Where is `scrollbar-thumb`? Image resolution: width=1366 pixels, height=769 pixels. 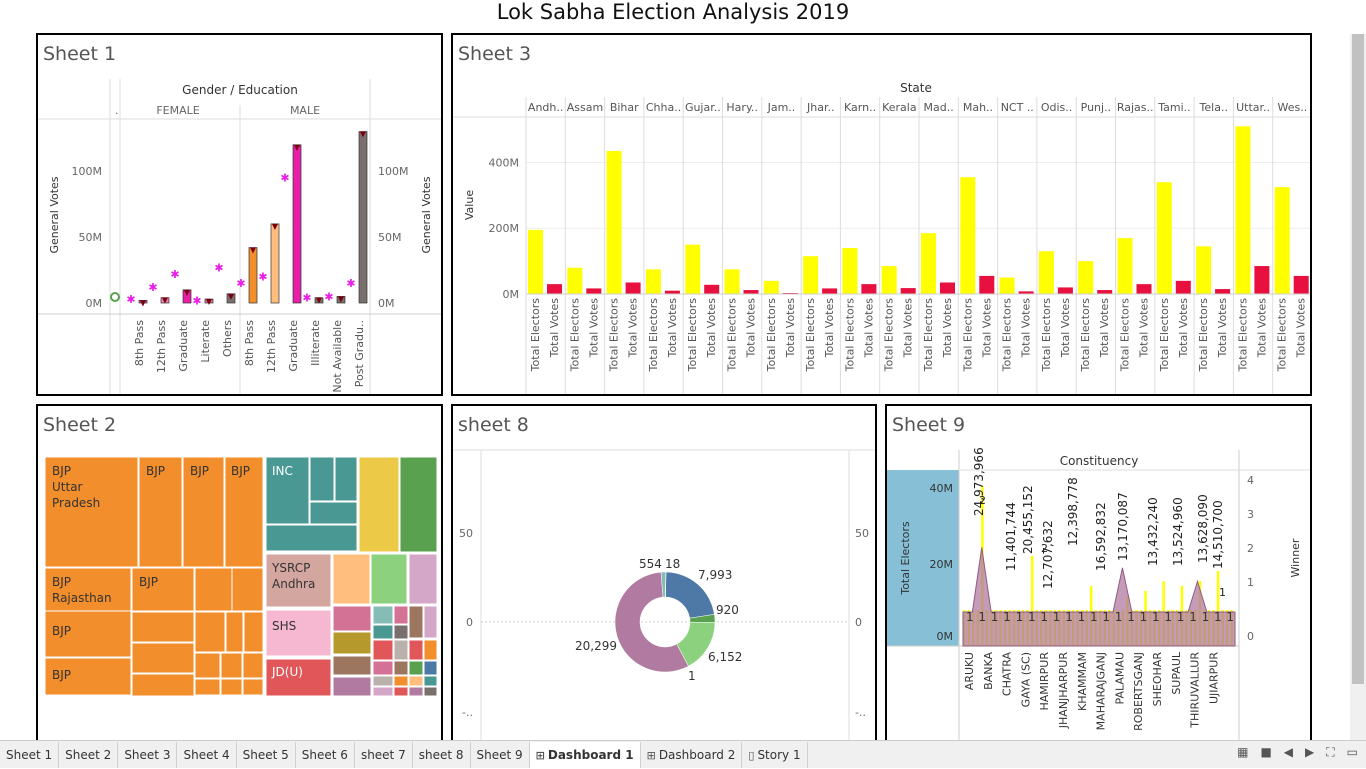
scrollbar-thumb is located at coordinates (1358, 359).